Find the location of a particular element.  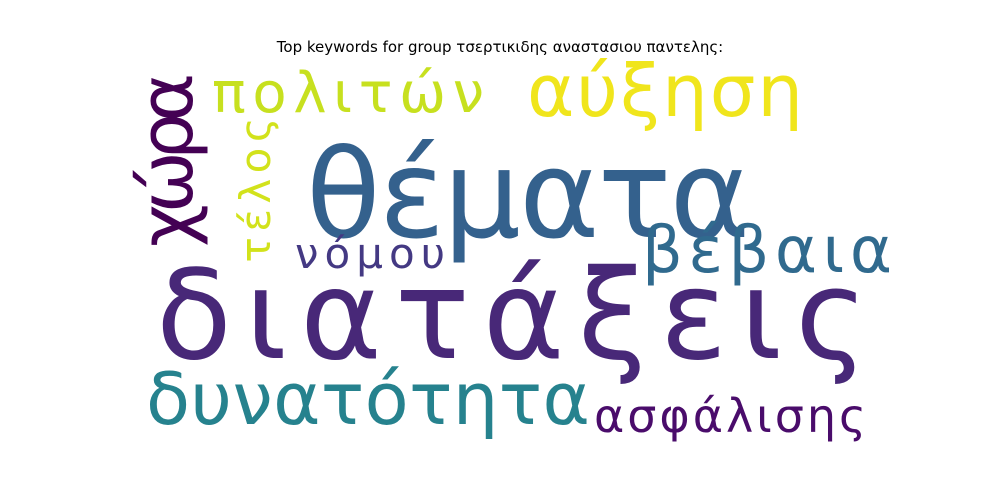

word-3: δυνατότητα is located at coordinates (368, 399).